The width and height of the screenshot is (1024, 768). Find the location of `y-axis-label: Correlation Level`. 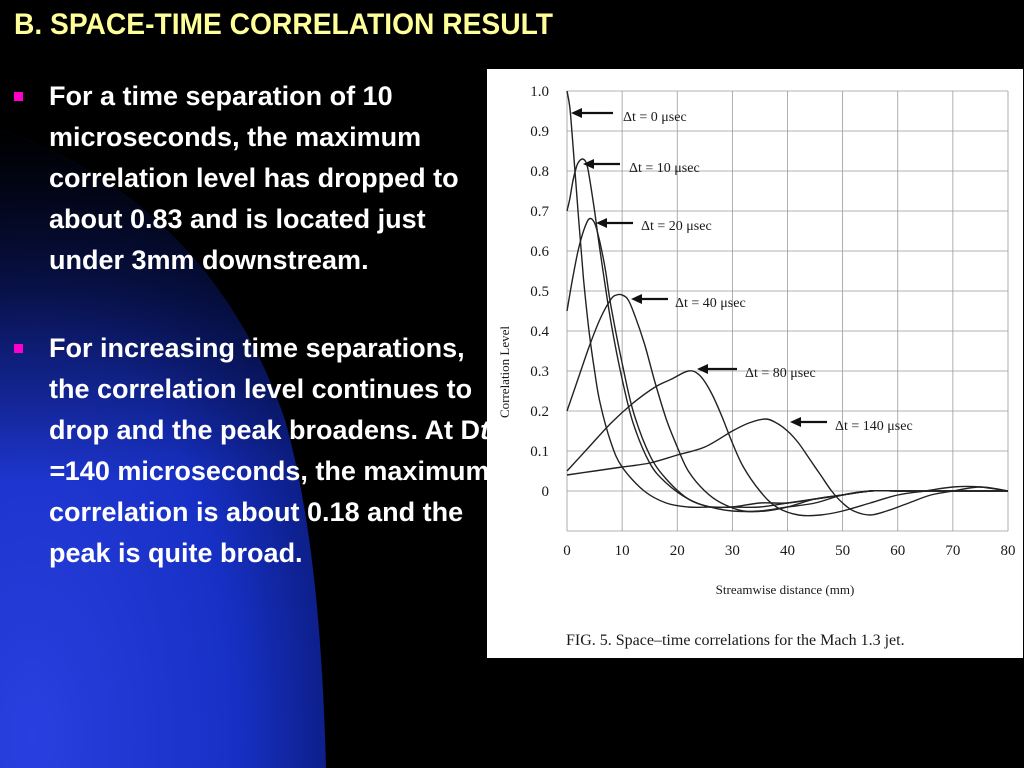

y-axis-label: Correlation Level is located at coordinates (504, 372).